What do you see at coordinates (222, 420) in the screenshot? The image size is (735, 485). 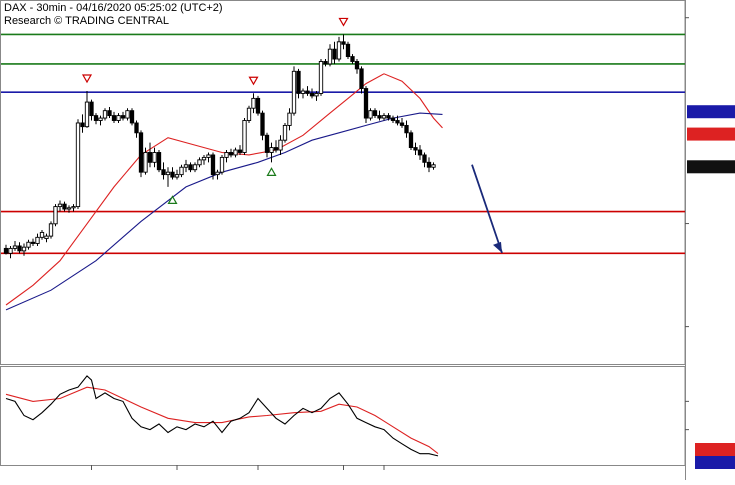 I see `rsi-ma-line` at bounding box center [222, 420].